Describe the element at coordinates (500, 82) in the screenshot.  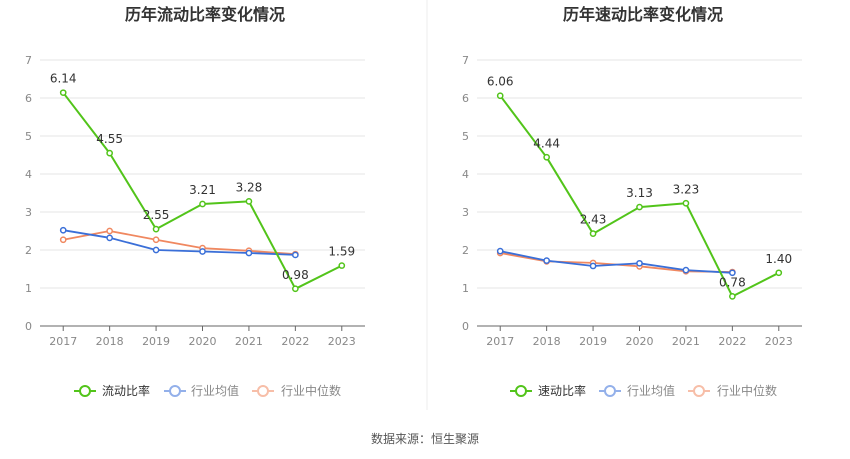
I see `data-label: 6.06` at that location.